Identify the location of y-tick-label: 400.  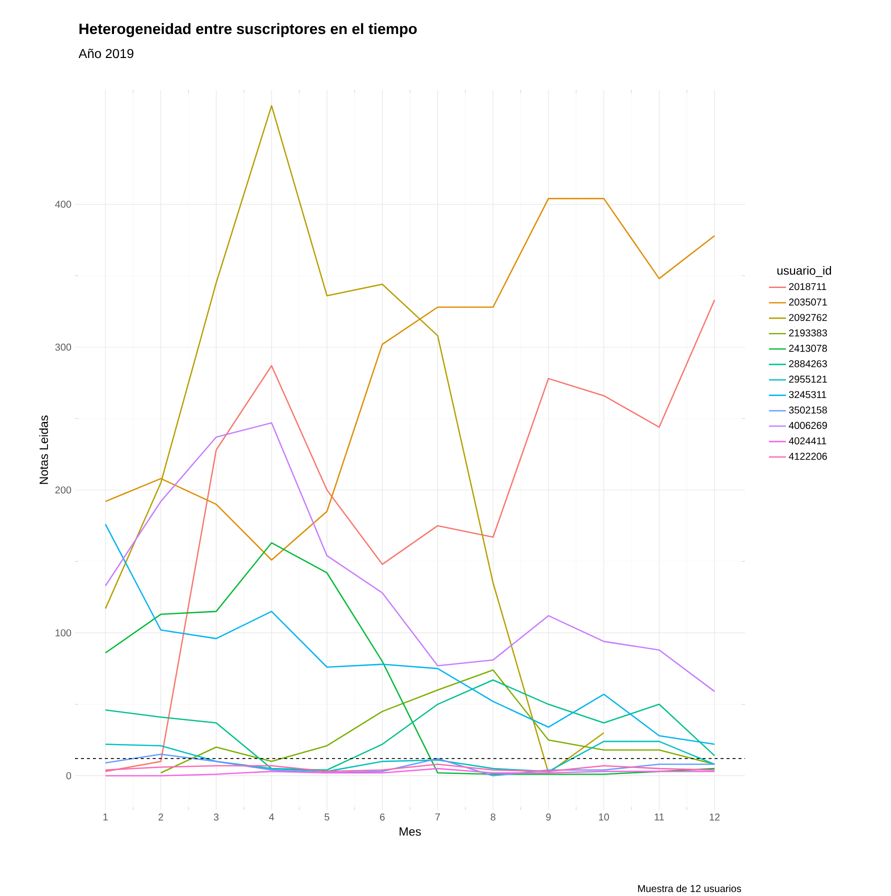
(63, 204).